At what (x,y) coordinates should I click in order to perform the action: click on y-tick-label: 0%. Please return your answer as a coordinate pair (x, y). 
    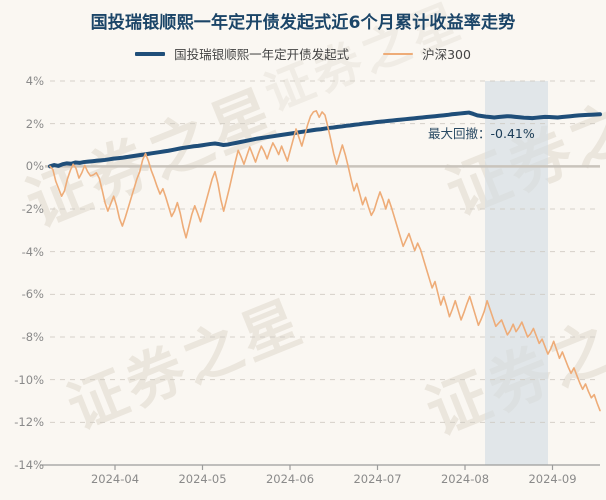
    Looking at the image, I should click on (34, 166).